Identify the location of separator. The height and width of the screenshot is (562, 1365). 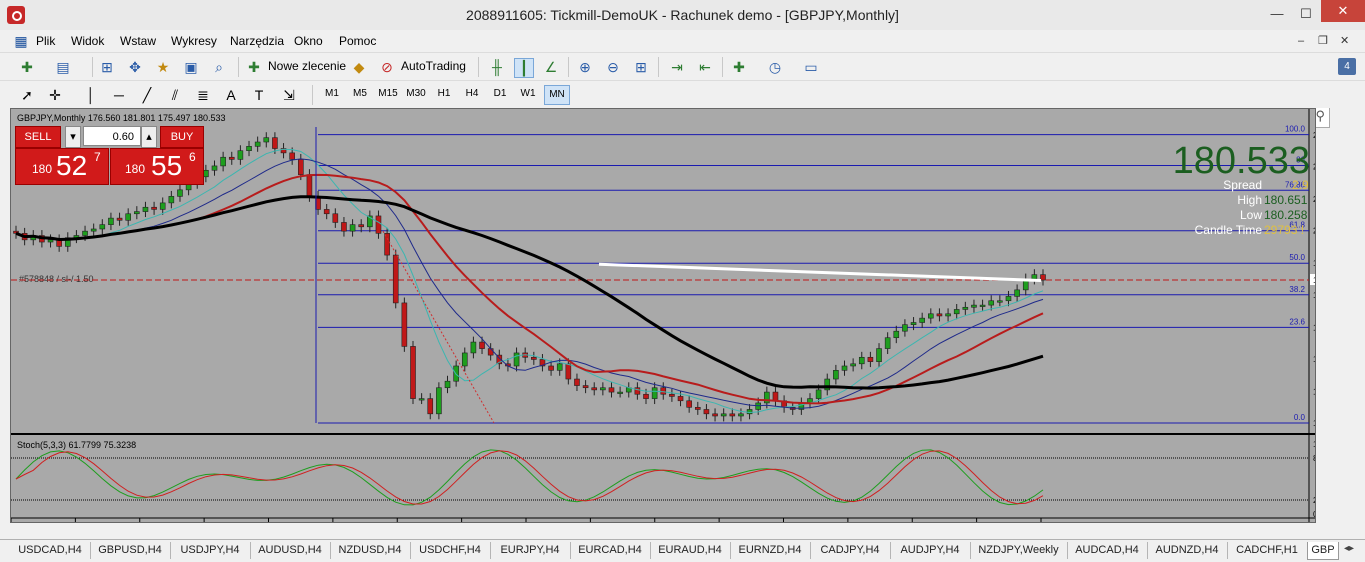
(722, 67).